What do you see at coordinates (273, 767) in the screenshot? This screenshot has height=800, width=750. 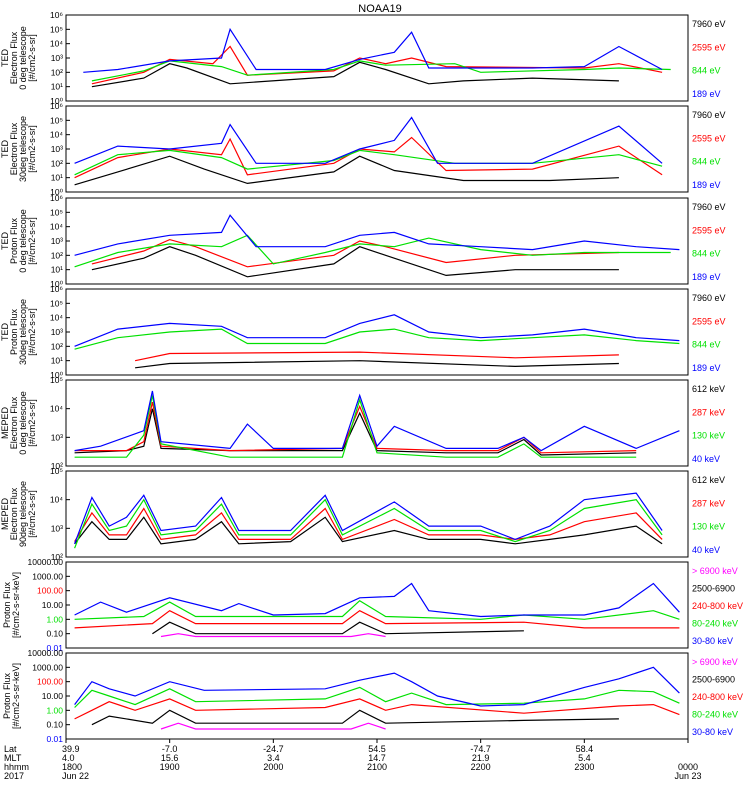 I see `x-label-hhmm: 2000` at bounding box center [273, 767].